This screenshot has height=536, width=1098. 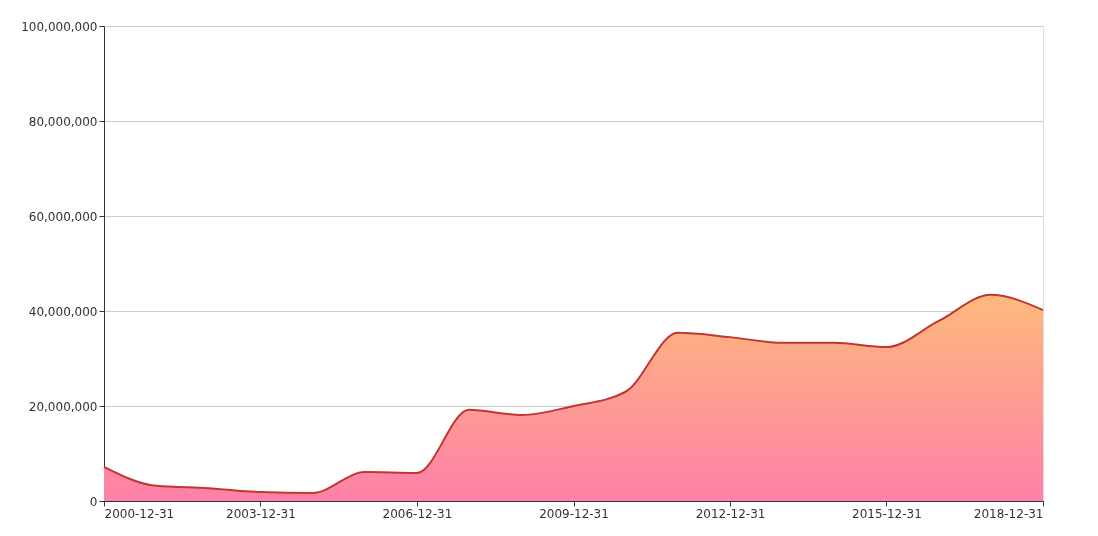 What do you see at coordinates (139, 513) in the screenshot?
I see `x-tick-label: 2000-12-31` at bounding box center [139, 513].